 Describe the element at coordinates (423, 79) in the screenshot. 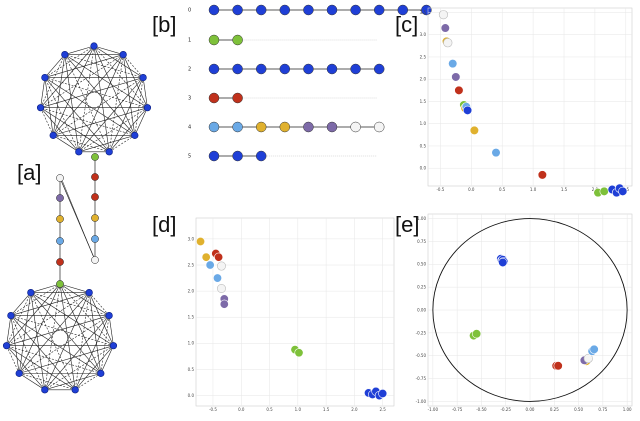

I see `y-tick-label: 2.0` at that location.